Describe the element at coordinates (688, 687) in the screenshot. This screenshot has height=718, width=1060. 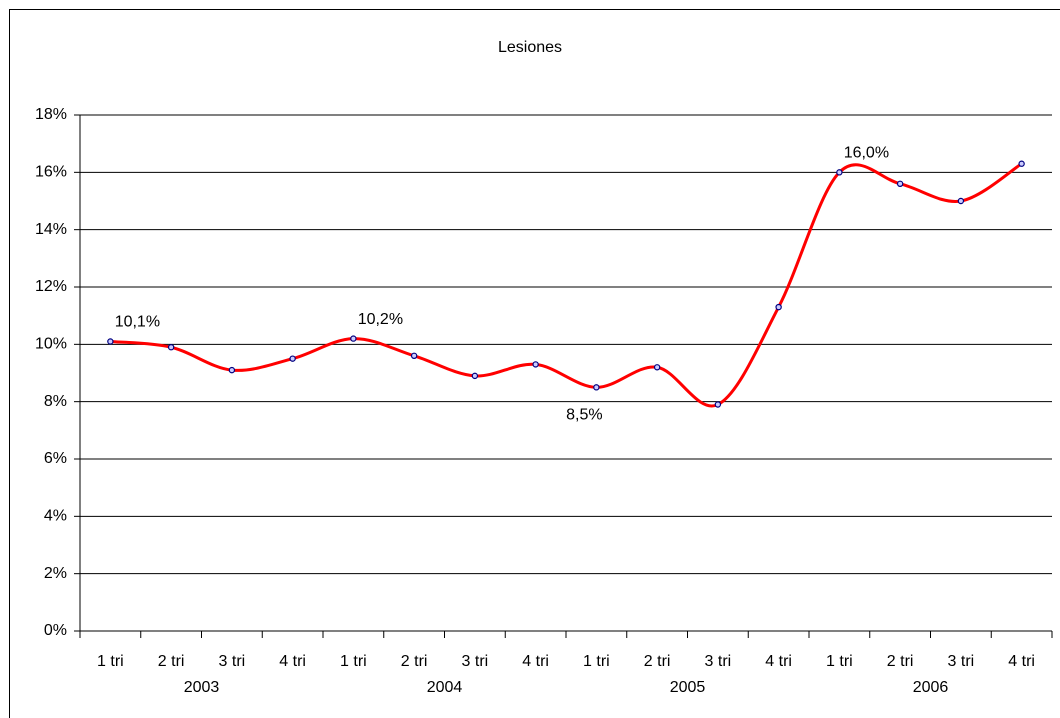
I see `x-group-label: 2005` at that location.